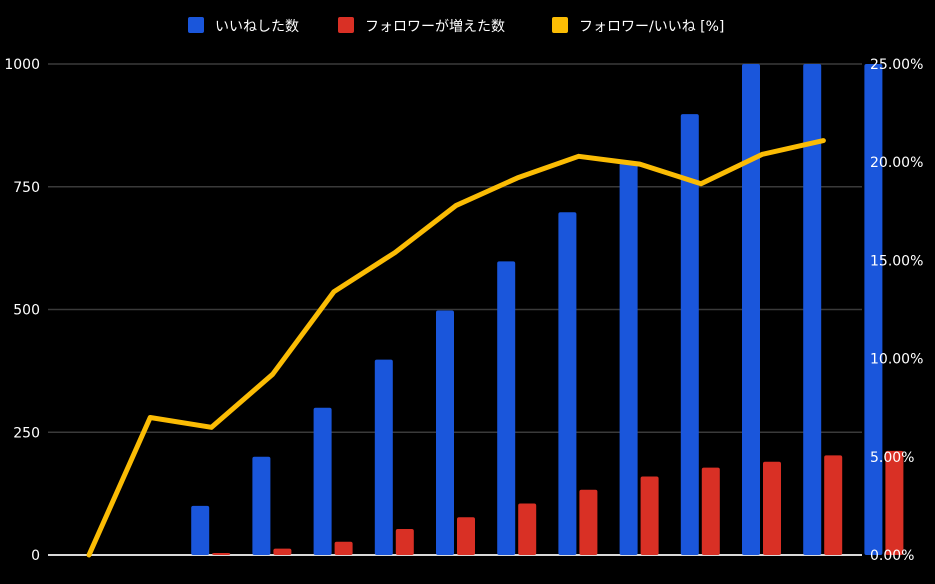  I want to click on legend-label: フォロワー/いいね [%], so click(651, 27).